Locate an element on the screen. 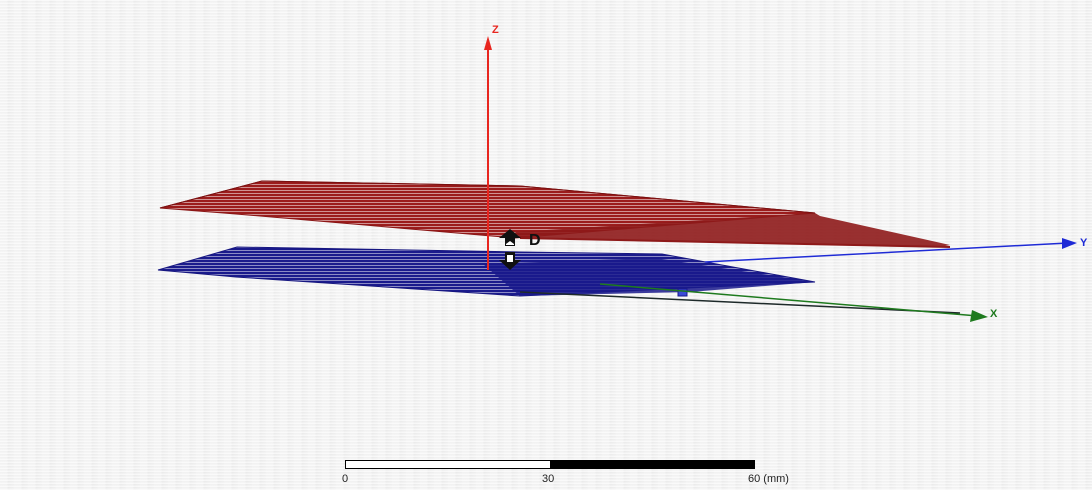 This screenshot has height=490, width=1092. z-axis: Z is located at coordinates (491, 147).